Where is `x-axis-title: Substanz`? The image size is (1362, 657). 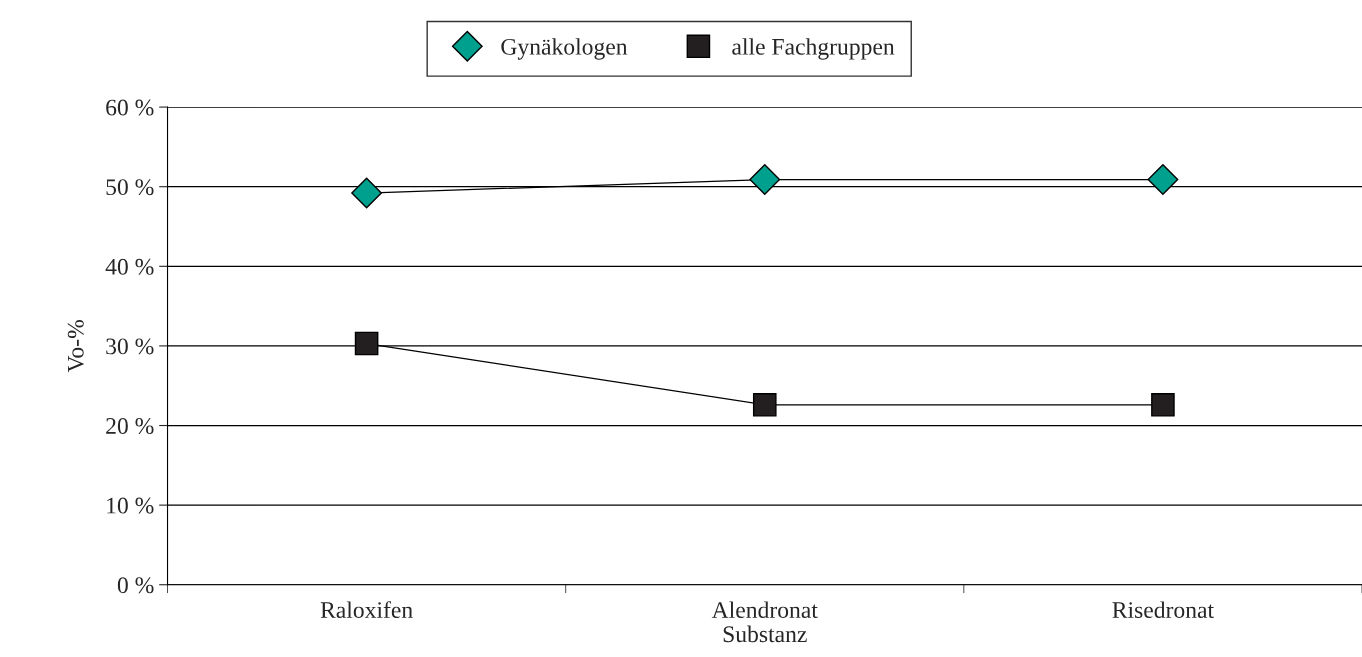
x-axis-title: Substanz is located at coordinates (765, 634).